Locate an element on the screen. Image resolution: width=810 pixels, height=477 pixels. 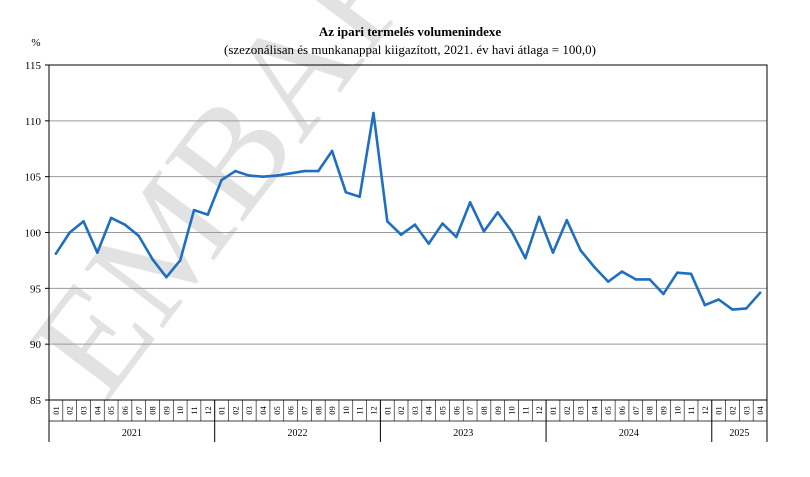
y-tick-labels: 85 90 95 100 105 110 115 is located at coordinates (37, 233).